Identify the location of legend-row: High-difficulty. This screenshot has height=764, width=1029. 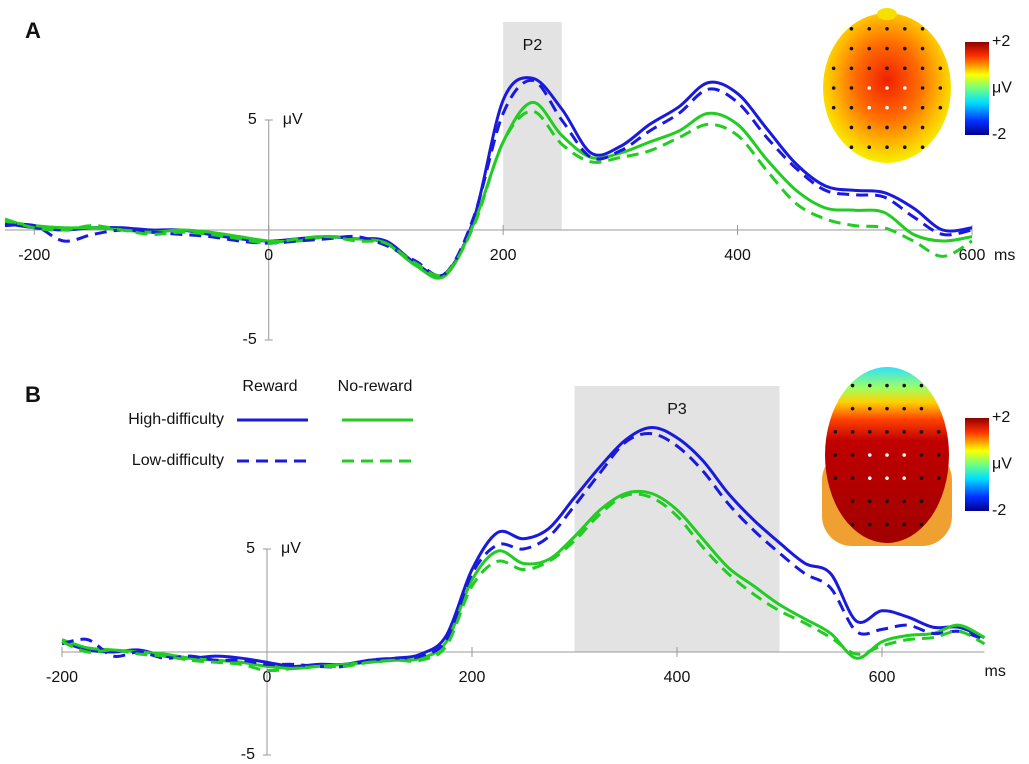
(176, 419).